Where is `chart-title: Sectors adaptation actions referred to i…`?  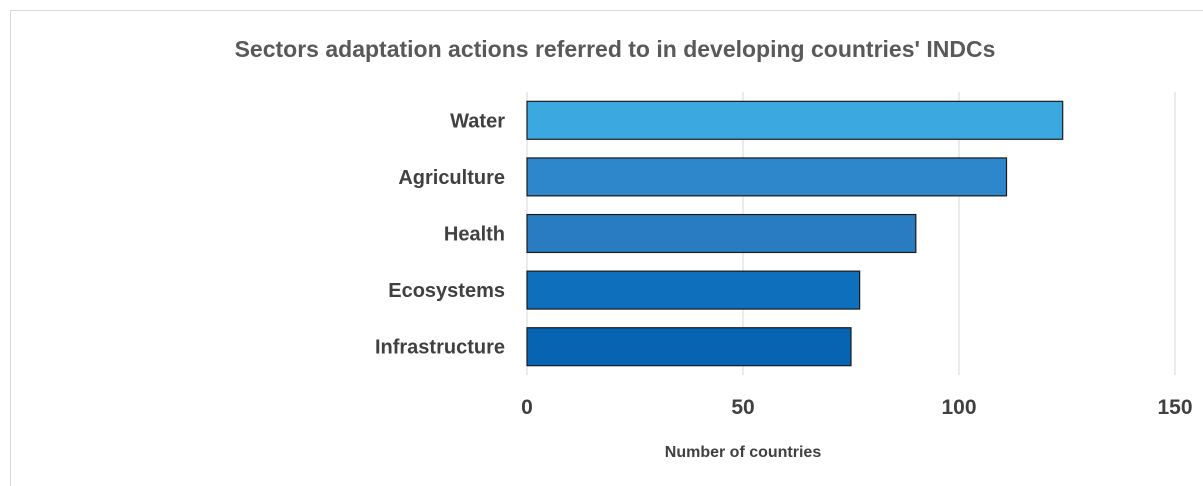 chart-title: Sectors adaptation actions referred to i… is located at coordinates (615, 49).